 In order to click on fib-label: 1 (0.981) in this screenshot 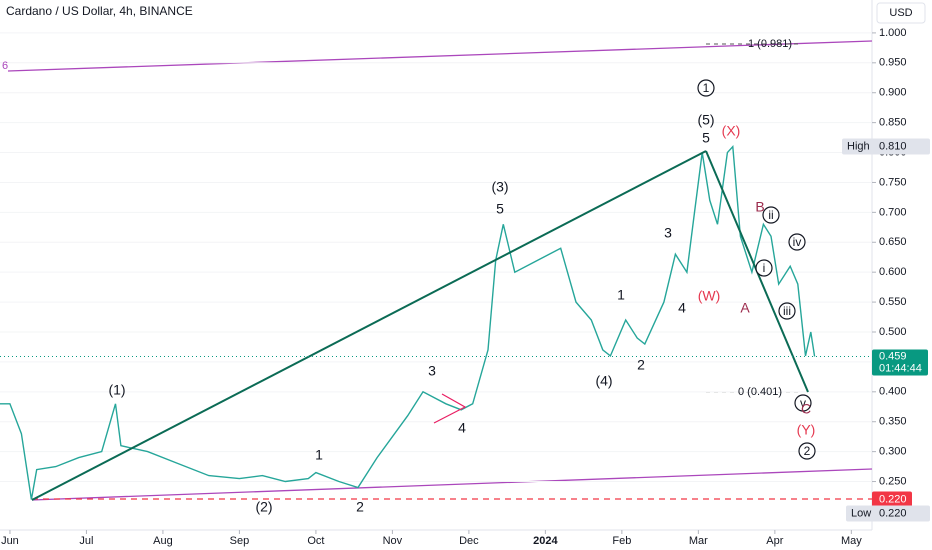, I will do `click(770, 44)`.